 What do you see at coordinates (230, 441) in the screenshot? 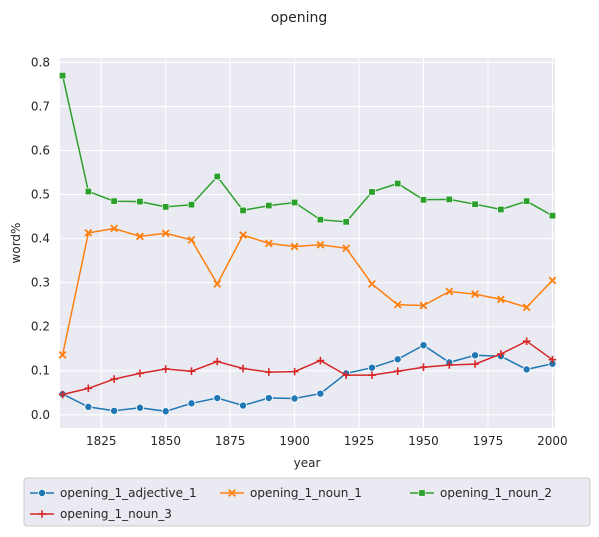
I see `x-tick-label: 1875` at bounding box center [230, 441].